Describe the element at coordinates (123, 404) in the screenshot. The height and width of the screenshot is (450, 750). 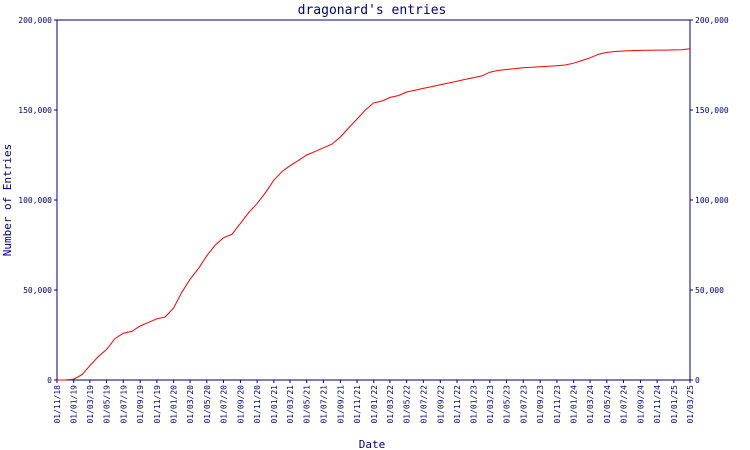
I see `x-tick-label: 01/07/19` at that location.